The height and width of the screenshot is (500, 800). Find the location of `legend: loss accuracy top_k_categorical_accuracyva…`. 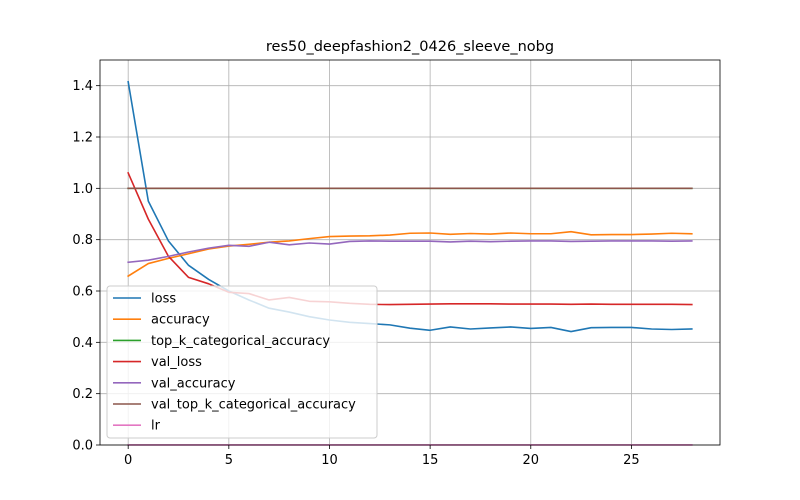

legend: loss accuracy top_k_categorical_accuracyva… is located at coordinates (242, 362).